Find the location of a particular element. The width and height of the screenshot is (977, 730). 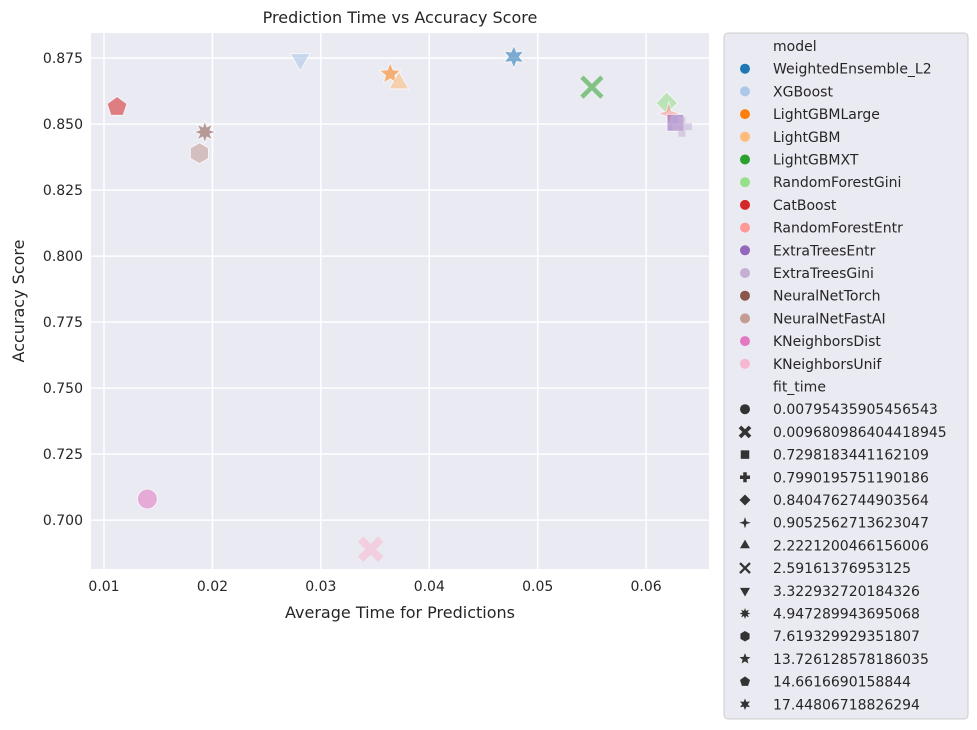

legend-model-label: KNeighborsUnif is located at coordinates (827, 365).